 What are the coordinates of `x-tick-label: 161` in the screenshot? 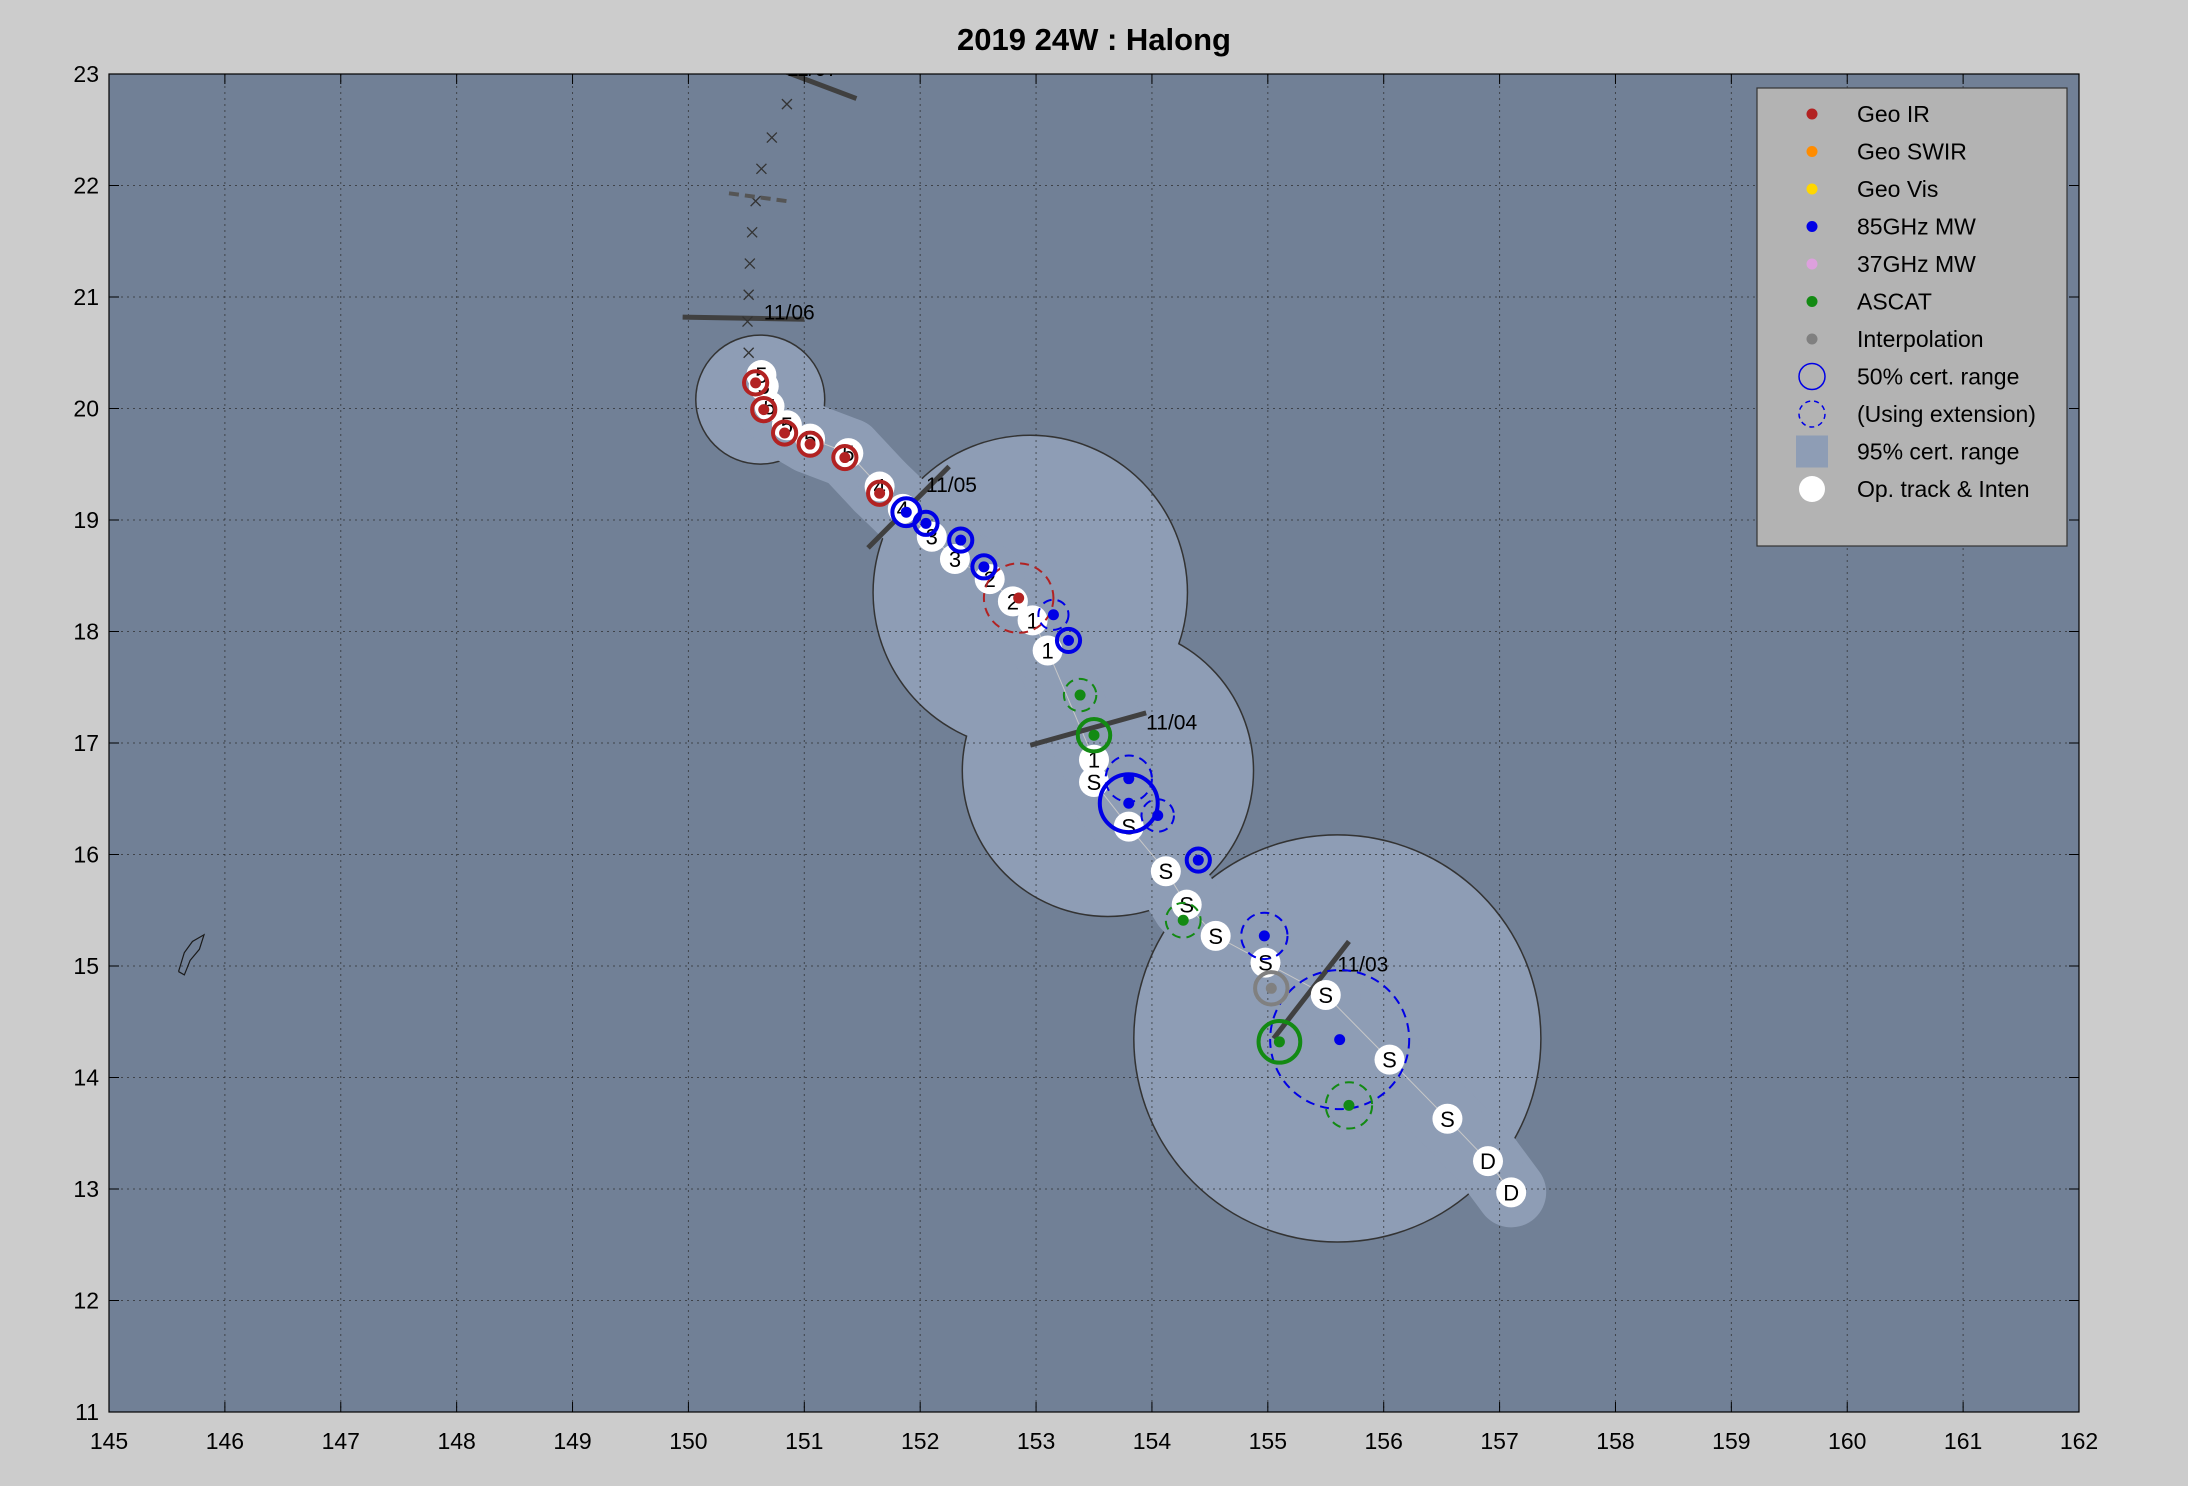 It's located at (1963, 1441).